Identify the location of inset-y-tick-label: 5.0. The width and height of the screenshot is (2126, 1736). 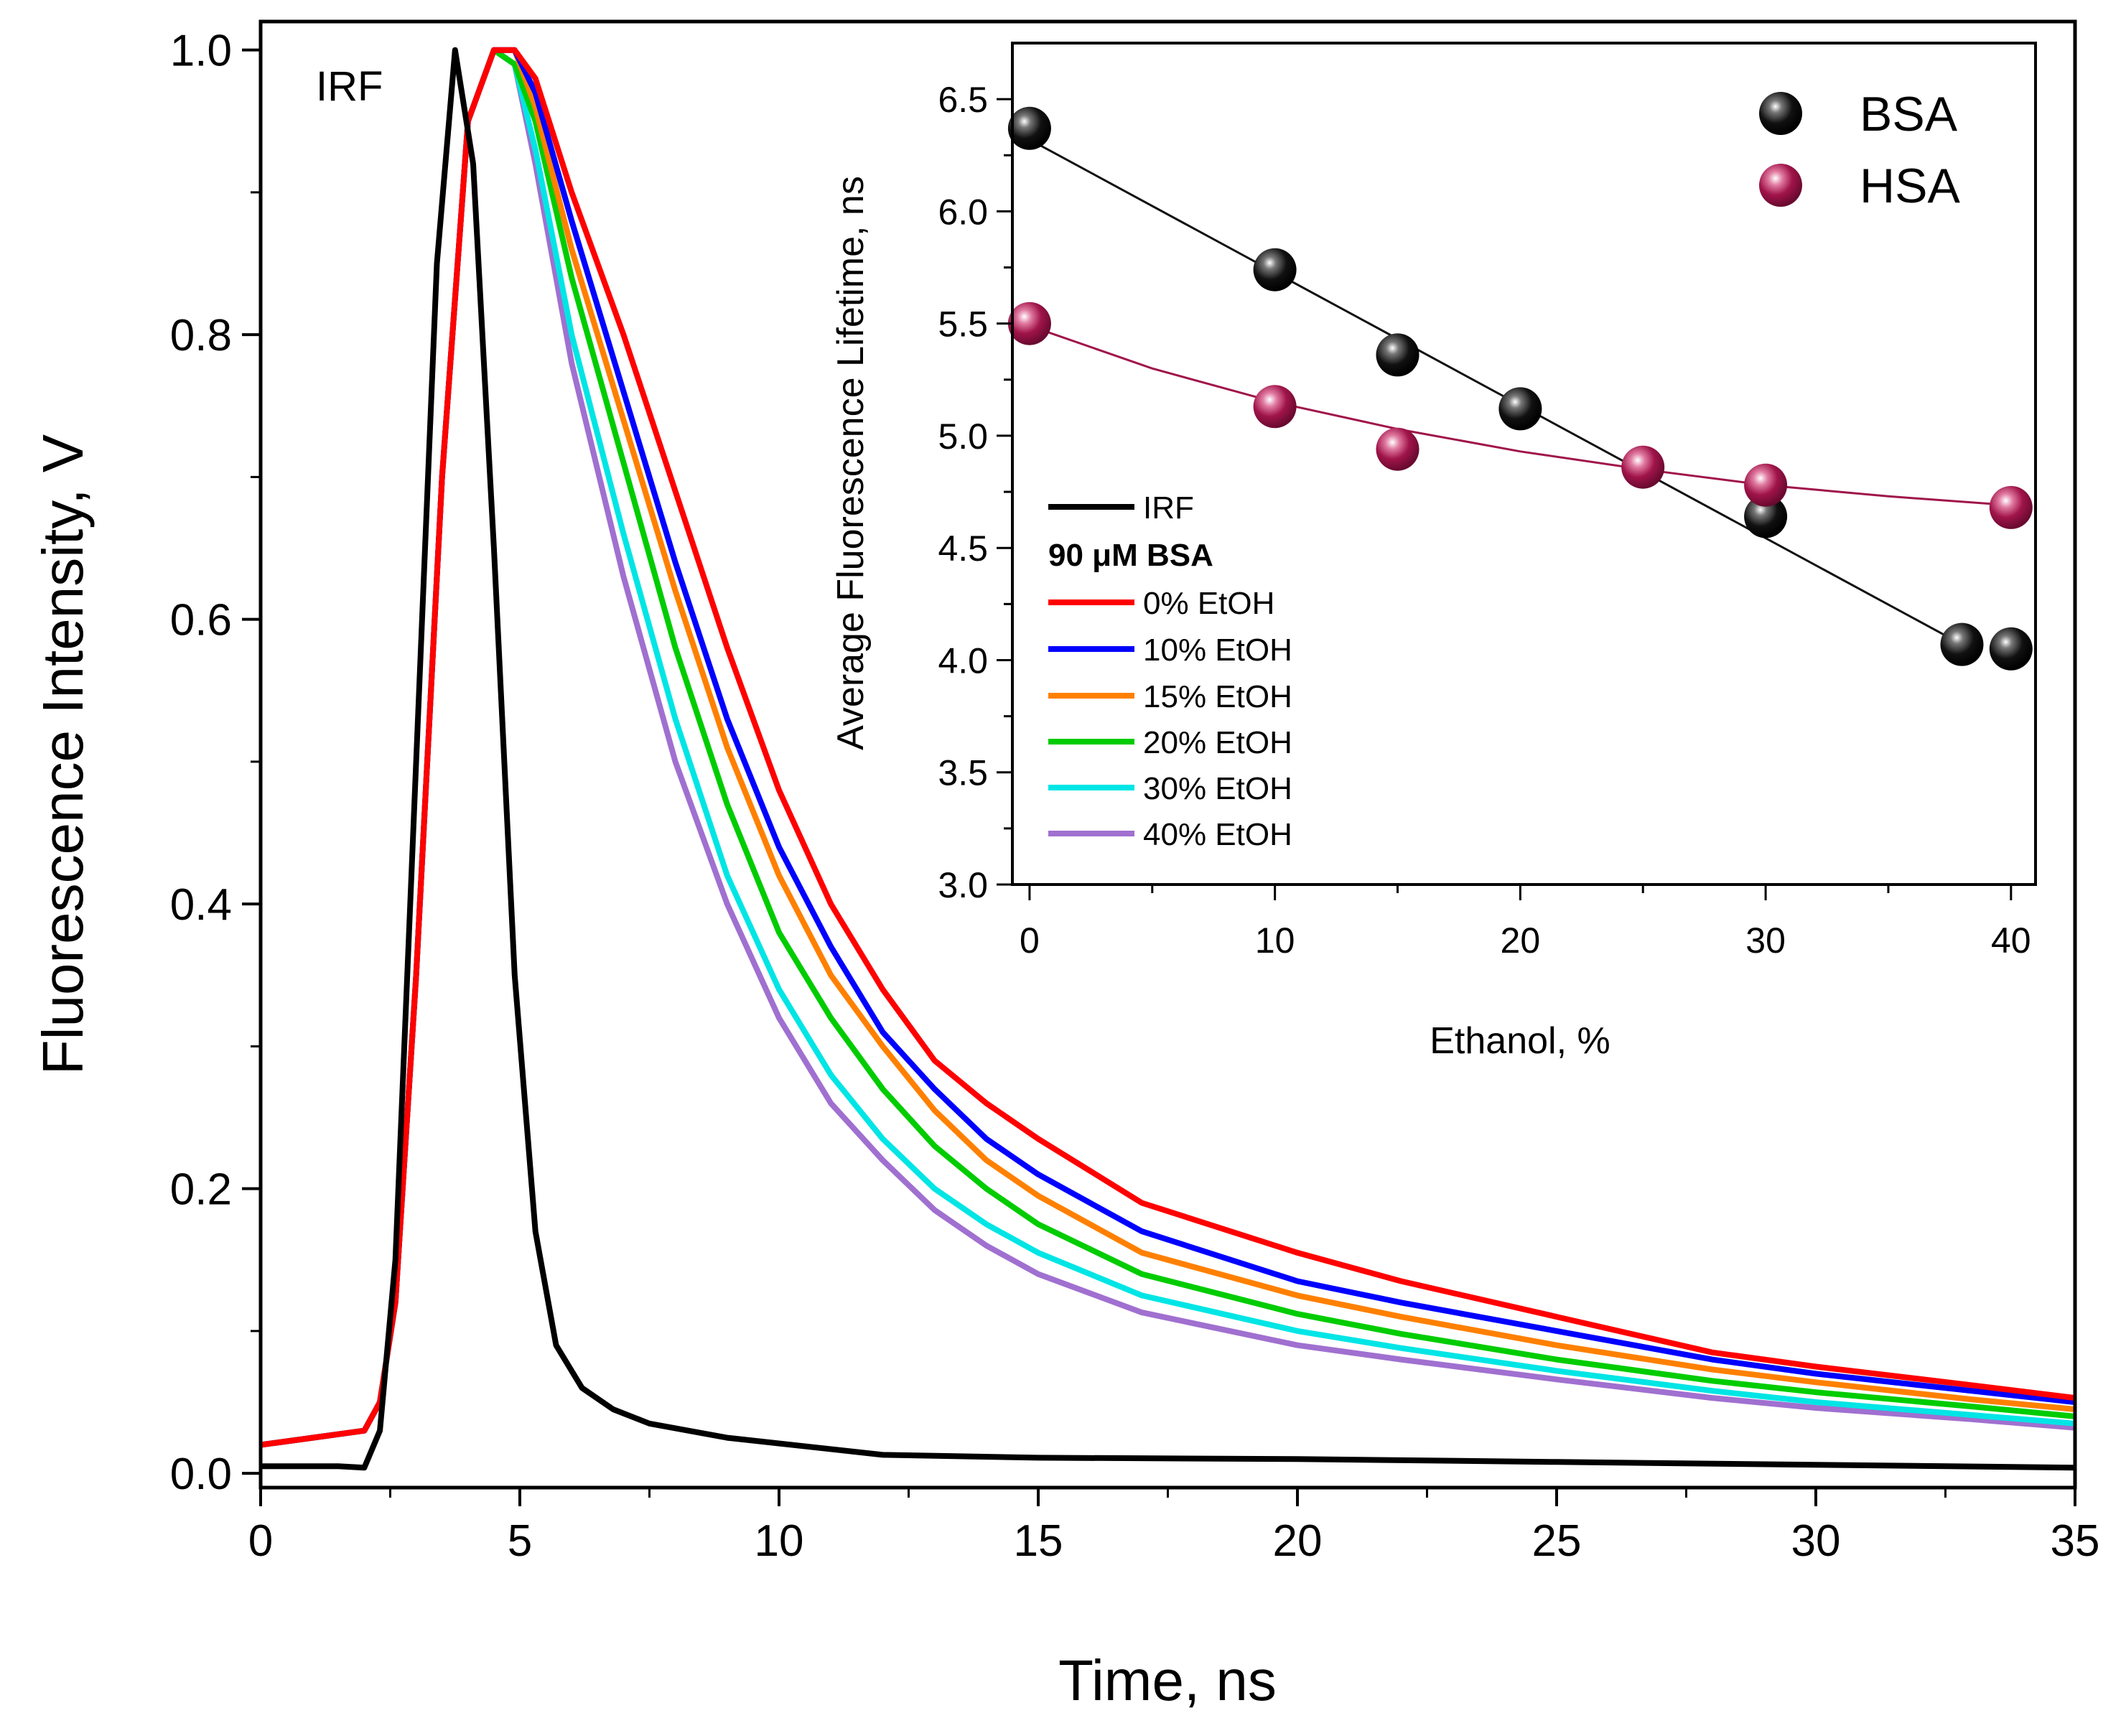
(963, 436).